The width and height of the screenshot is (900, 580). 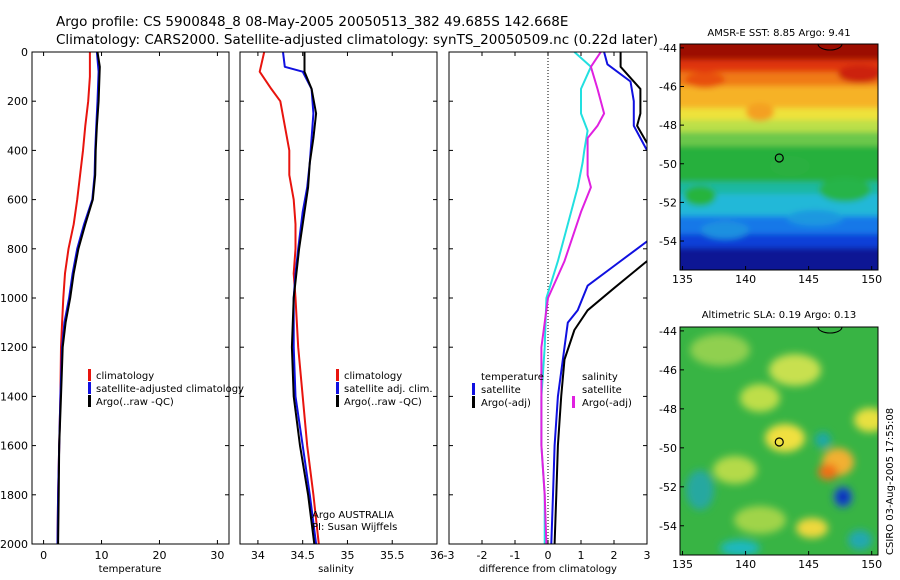 I want to click on x-tick-label: 30, so click(x=217, y=555).